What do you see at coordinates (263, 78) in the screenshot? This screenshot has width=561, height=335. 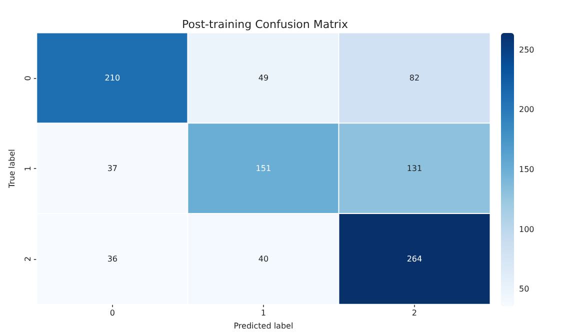 I see `data-label: 49` at bounding box center [263, 78].